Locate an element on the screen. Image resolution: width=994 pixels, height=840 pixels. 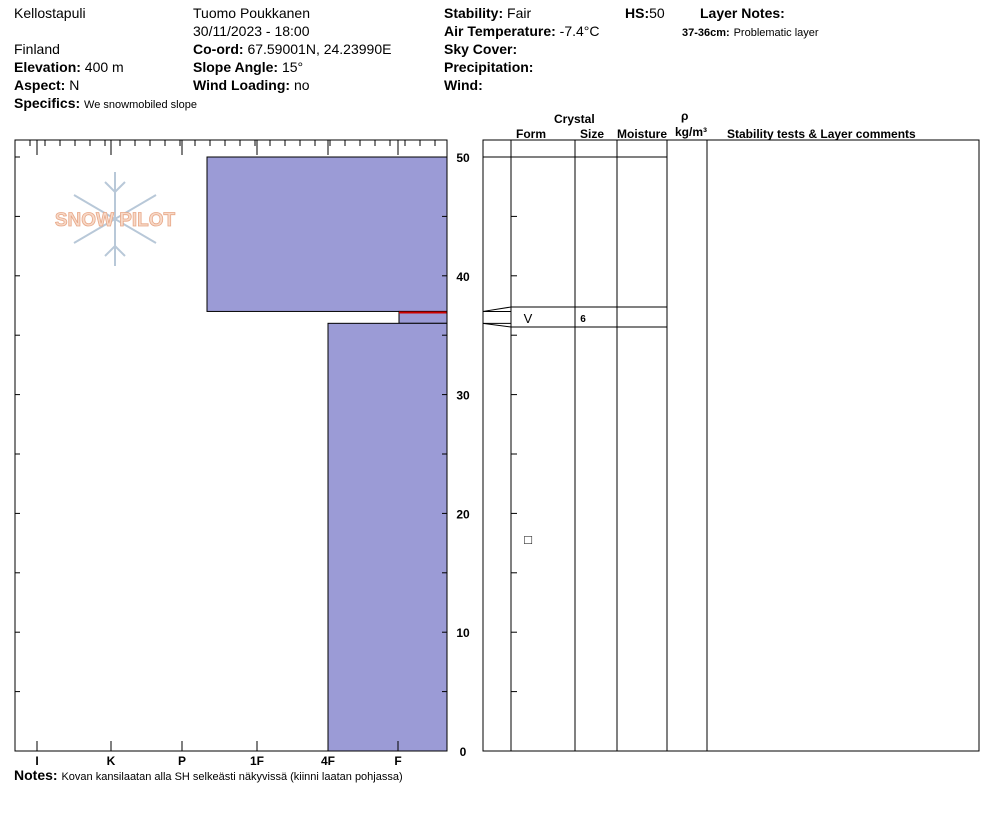
height-tick-label: 0 is located at coordinates (463, 752).